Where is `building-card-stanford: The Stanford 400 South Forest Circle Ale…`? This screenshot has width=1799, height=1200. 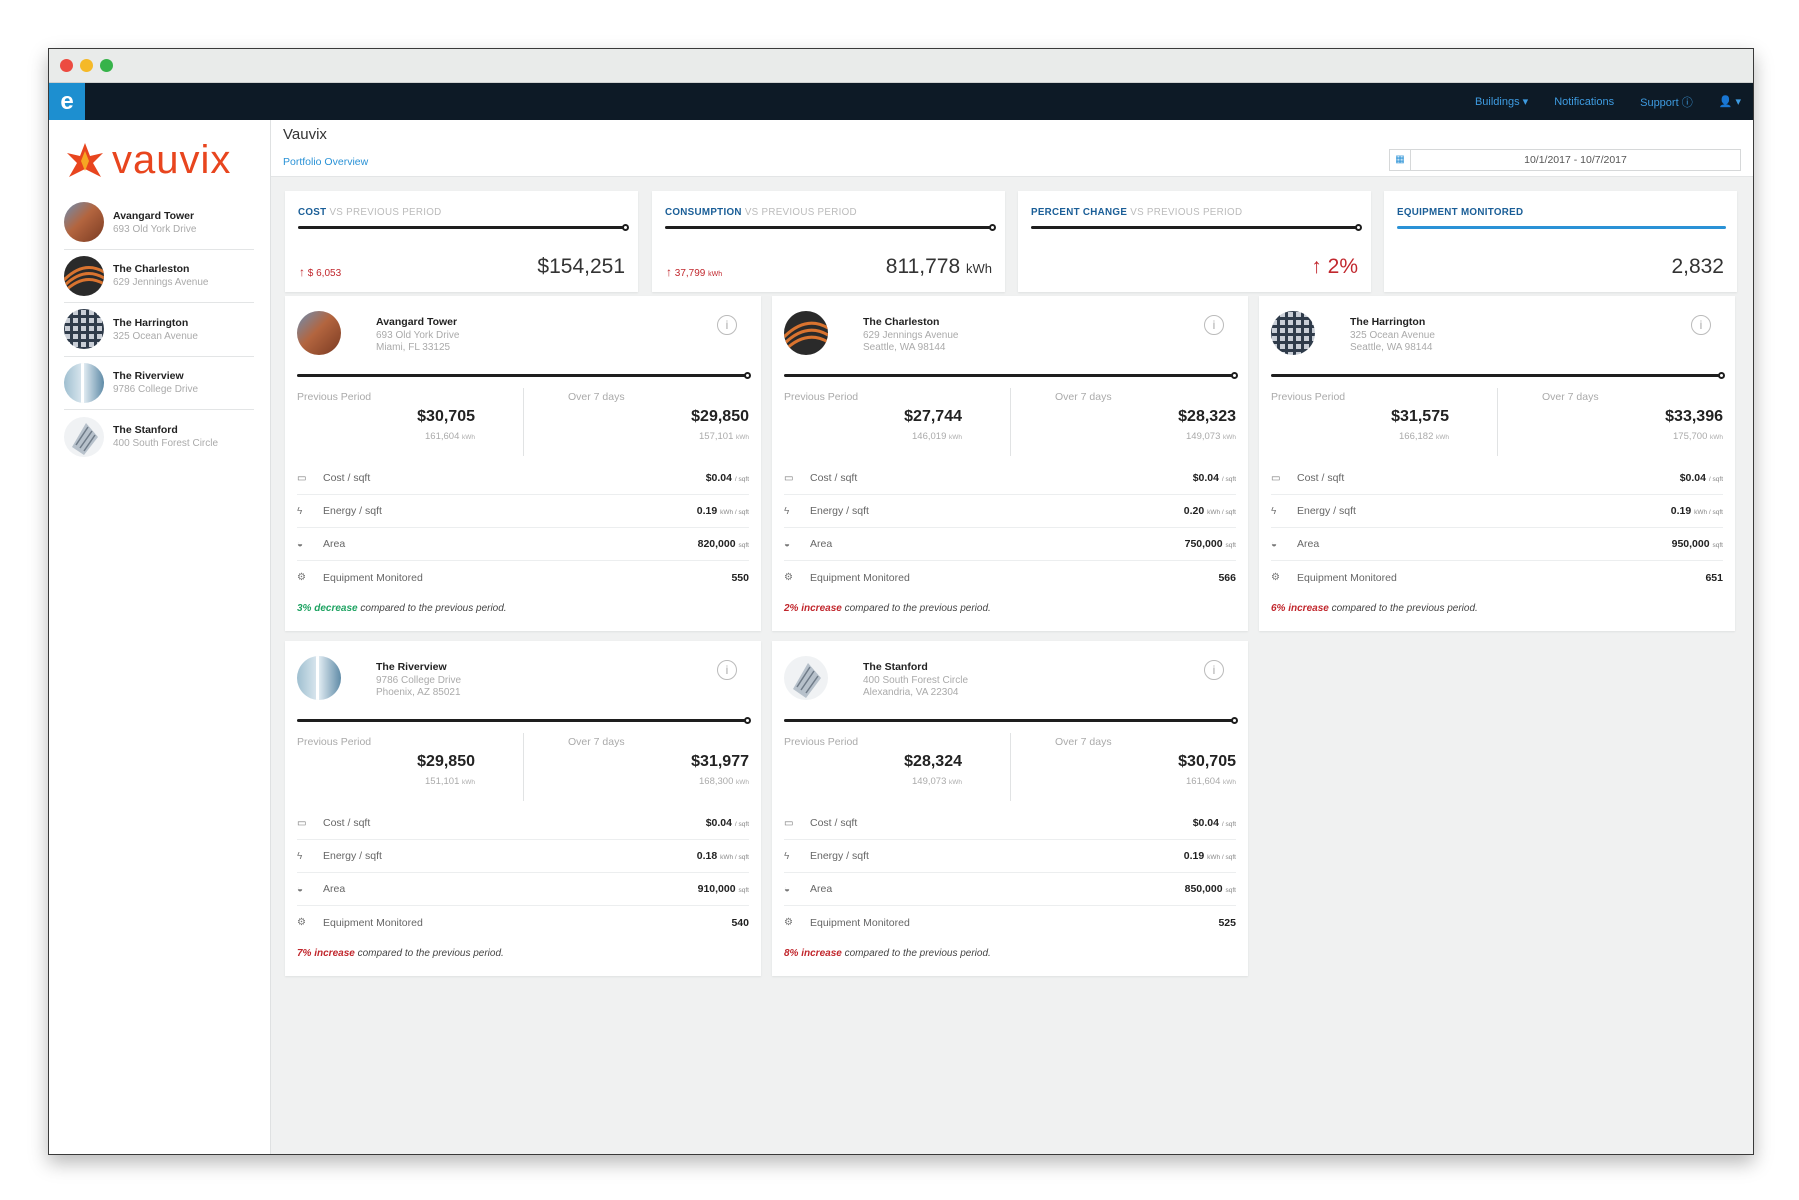 building-card-stanford: The Stanford 400 South Forest Circle Ale… is located at coordinates (1010, 808).